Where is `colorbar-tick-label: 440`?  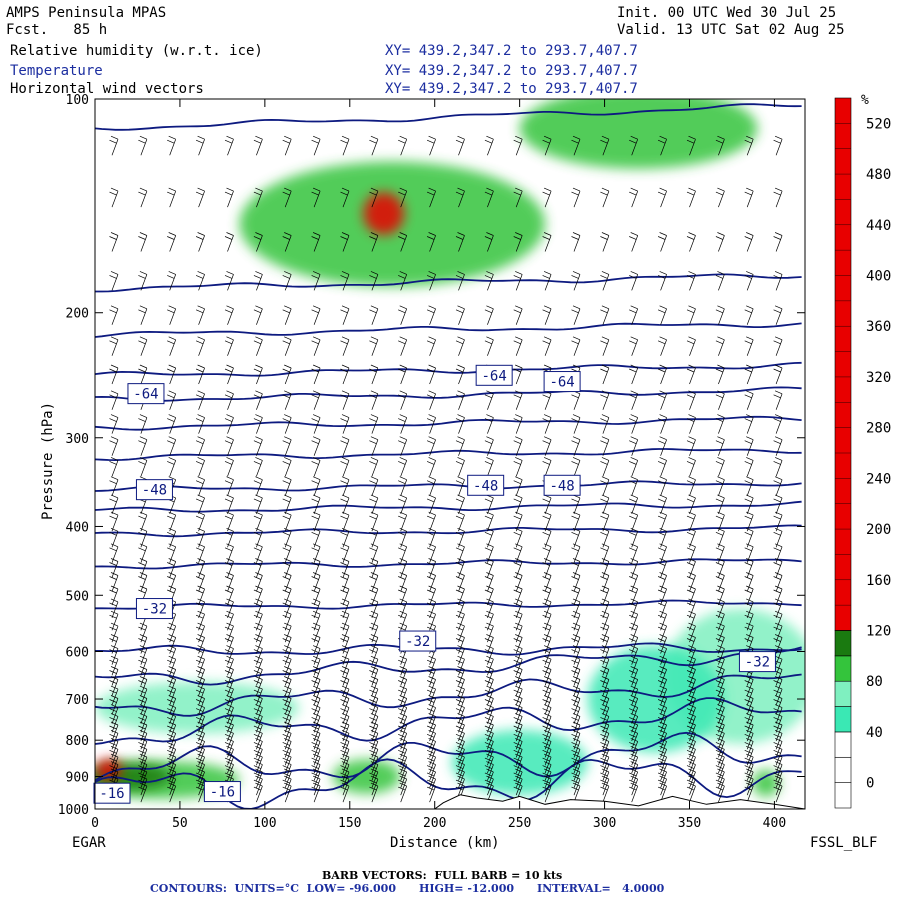 colorbar-tick-label: 440 is located at coordinates (878, 226).